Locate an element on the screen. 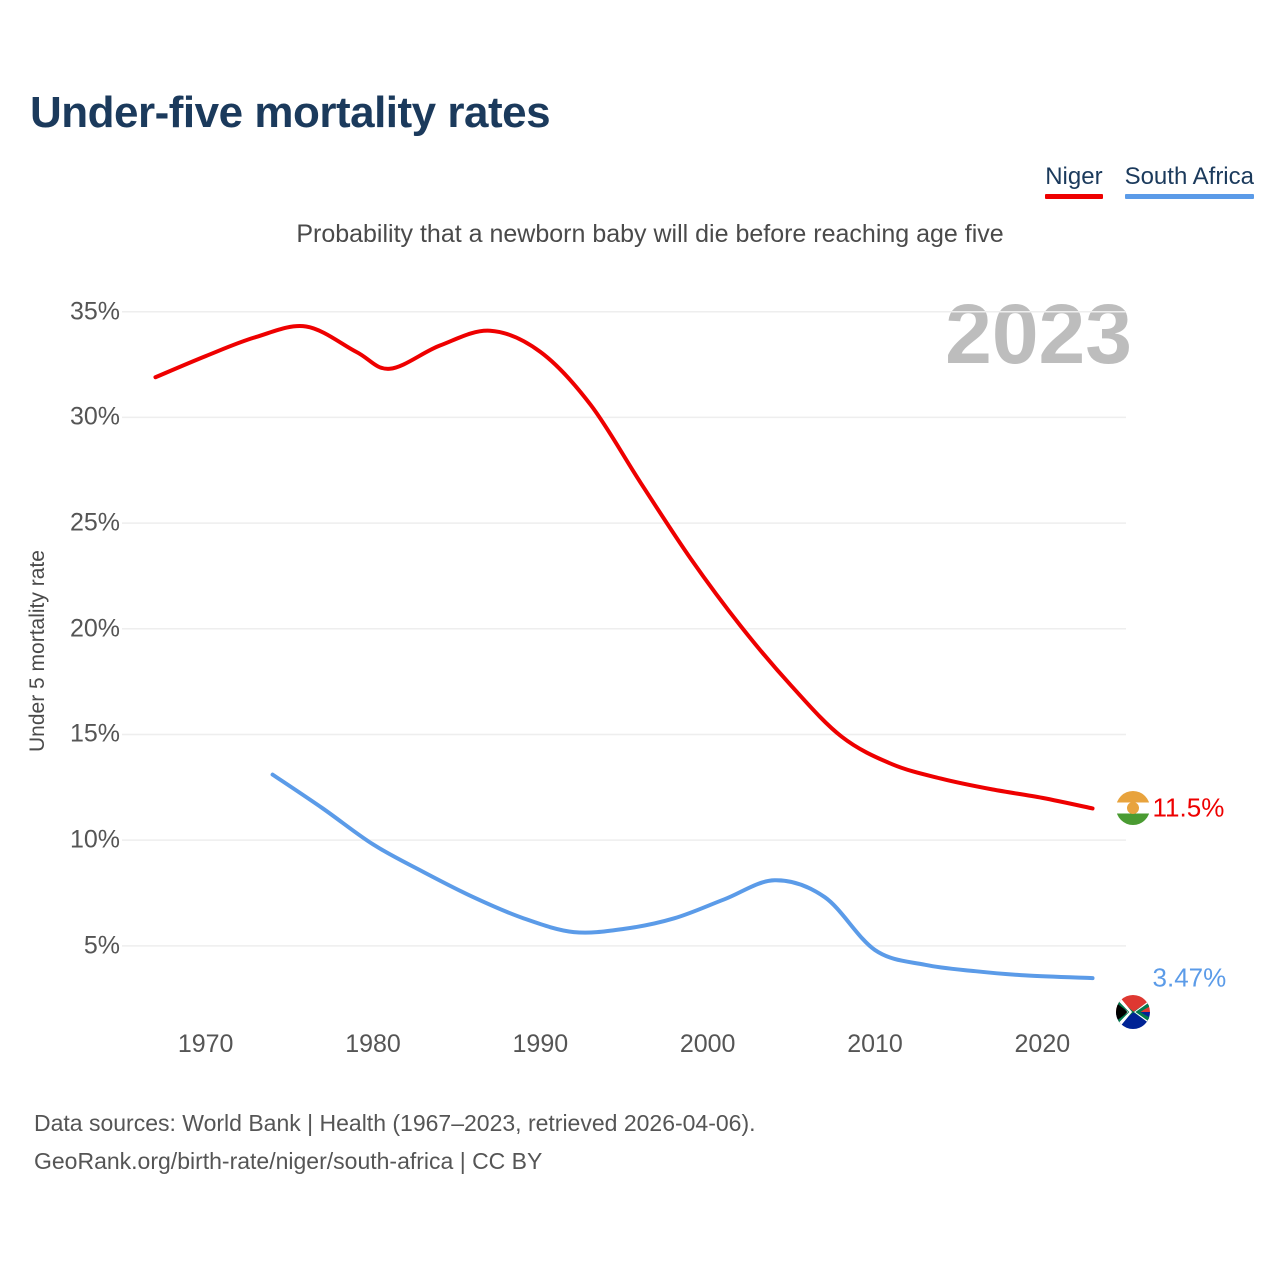 This screenshot has height=1280, width=1280. y-tick-label: 20% is located at coordinates (94, 628).